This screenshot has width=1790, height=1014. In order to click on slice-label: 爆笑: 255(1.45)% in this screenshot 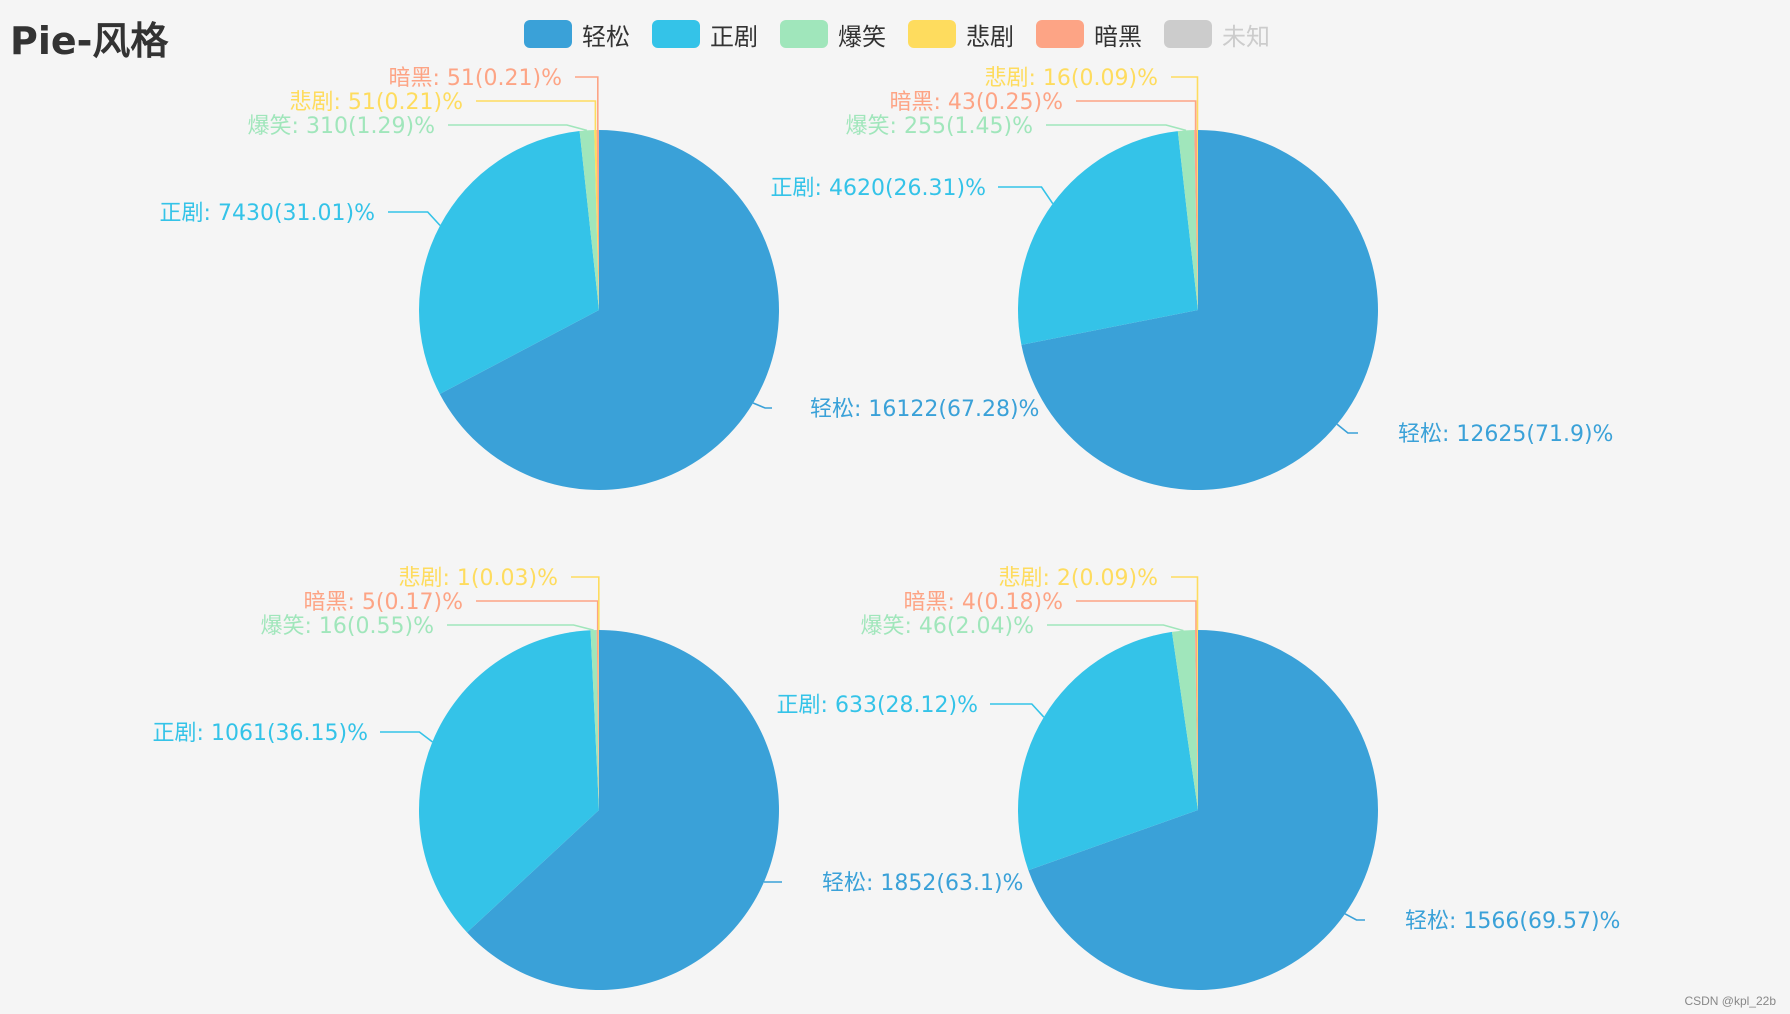, I will do `click(939, 126)`.